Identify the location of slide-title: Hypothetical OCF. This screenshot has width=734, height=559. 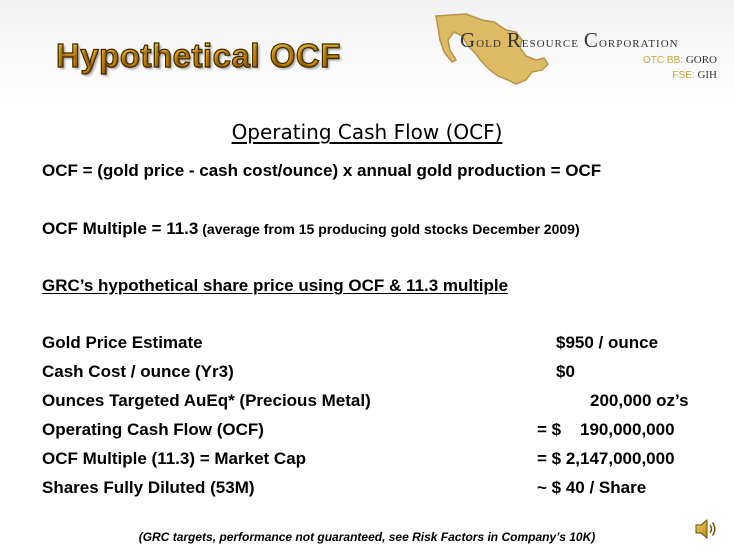
(198, 55).